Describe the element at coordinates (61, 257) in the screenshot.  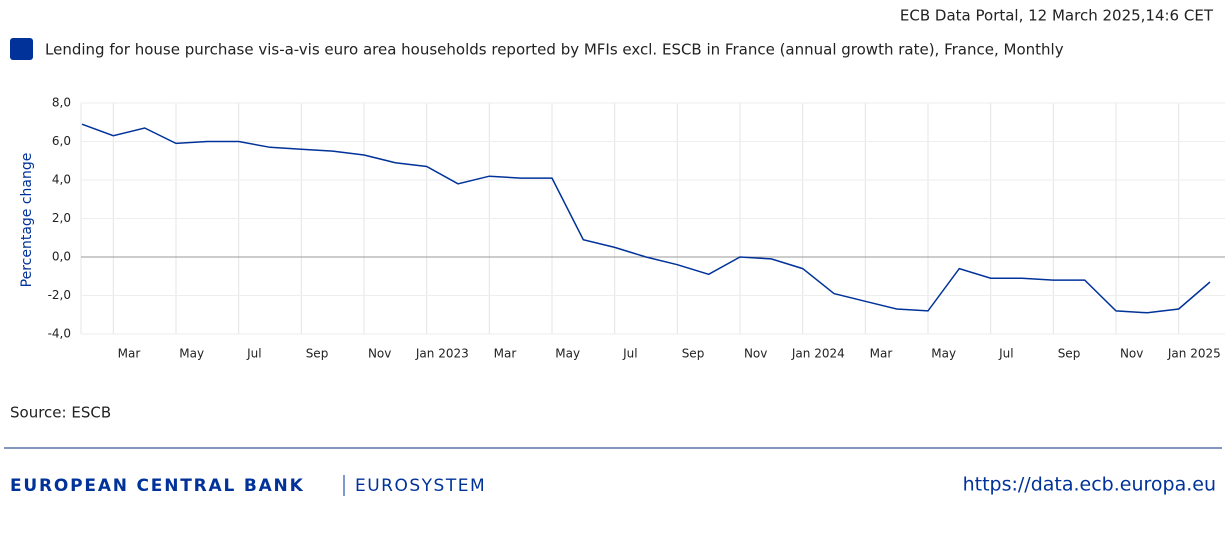
I see `y-tick-label: 0,0` at that location.